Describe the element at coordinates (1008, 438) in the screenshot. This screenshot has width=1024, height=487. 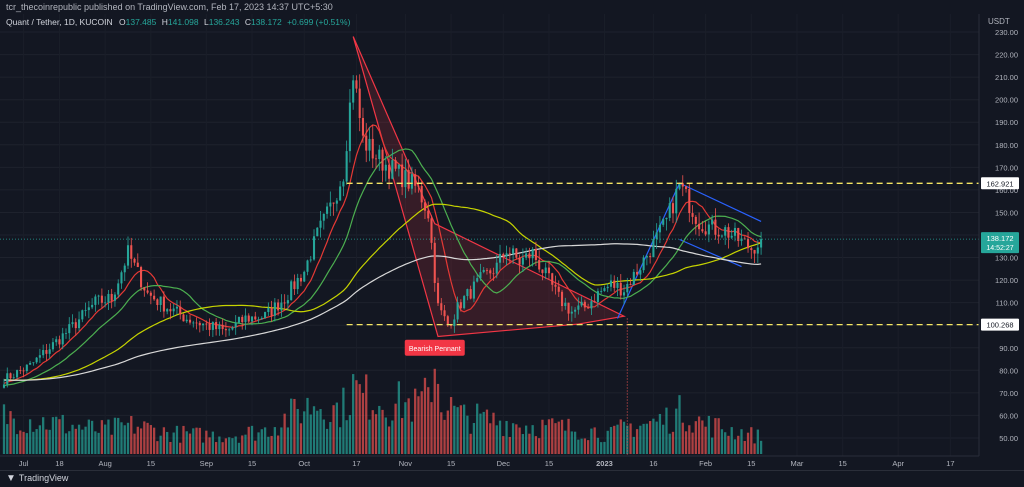
I see `price-tick-label: 50.00` at that location.